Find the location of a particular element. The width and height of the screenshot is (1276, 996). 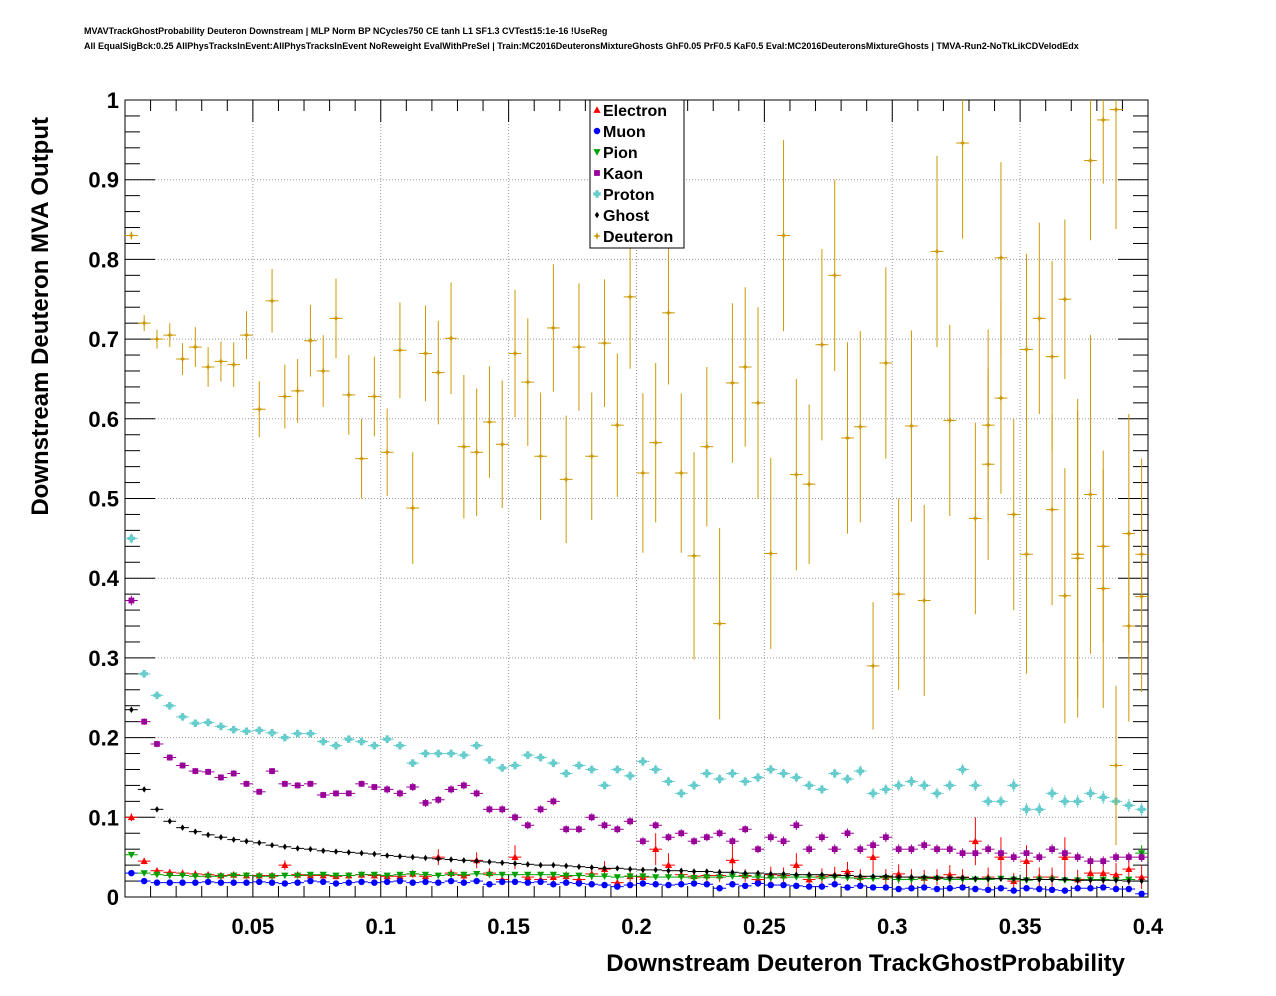

y-tick-label: 0.5 is located at coordinates (103, 499).